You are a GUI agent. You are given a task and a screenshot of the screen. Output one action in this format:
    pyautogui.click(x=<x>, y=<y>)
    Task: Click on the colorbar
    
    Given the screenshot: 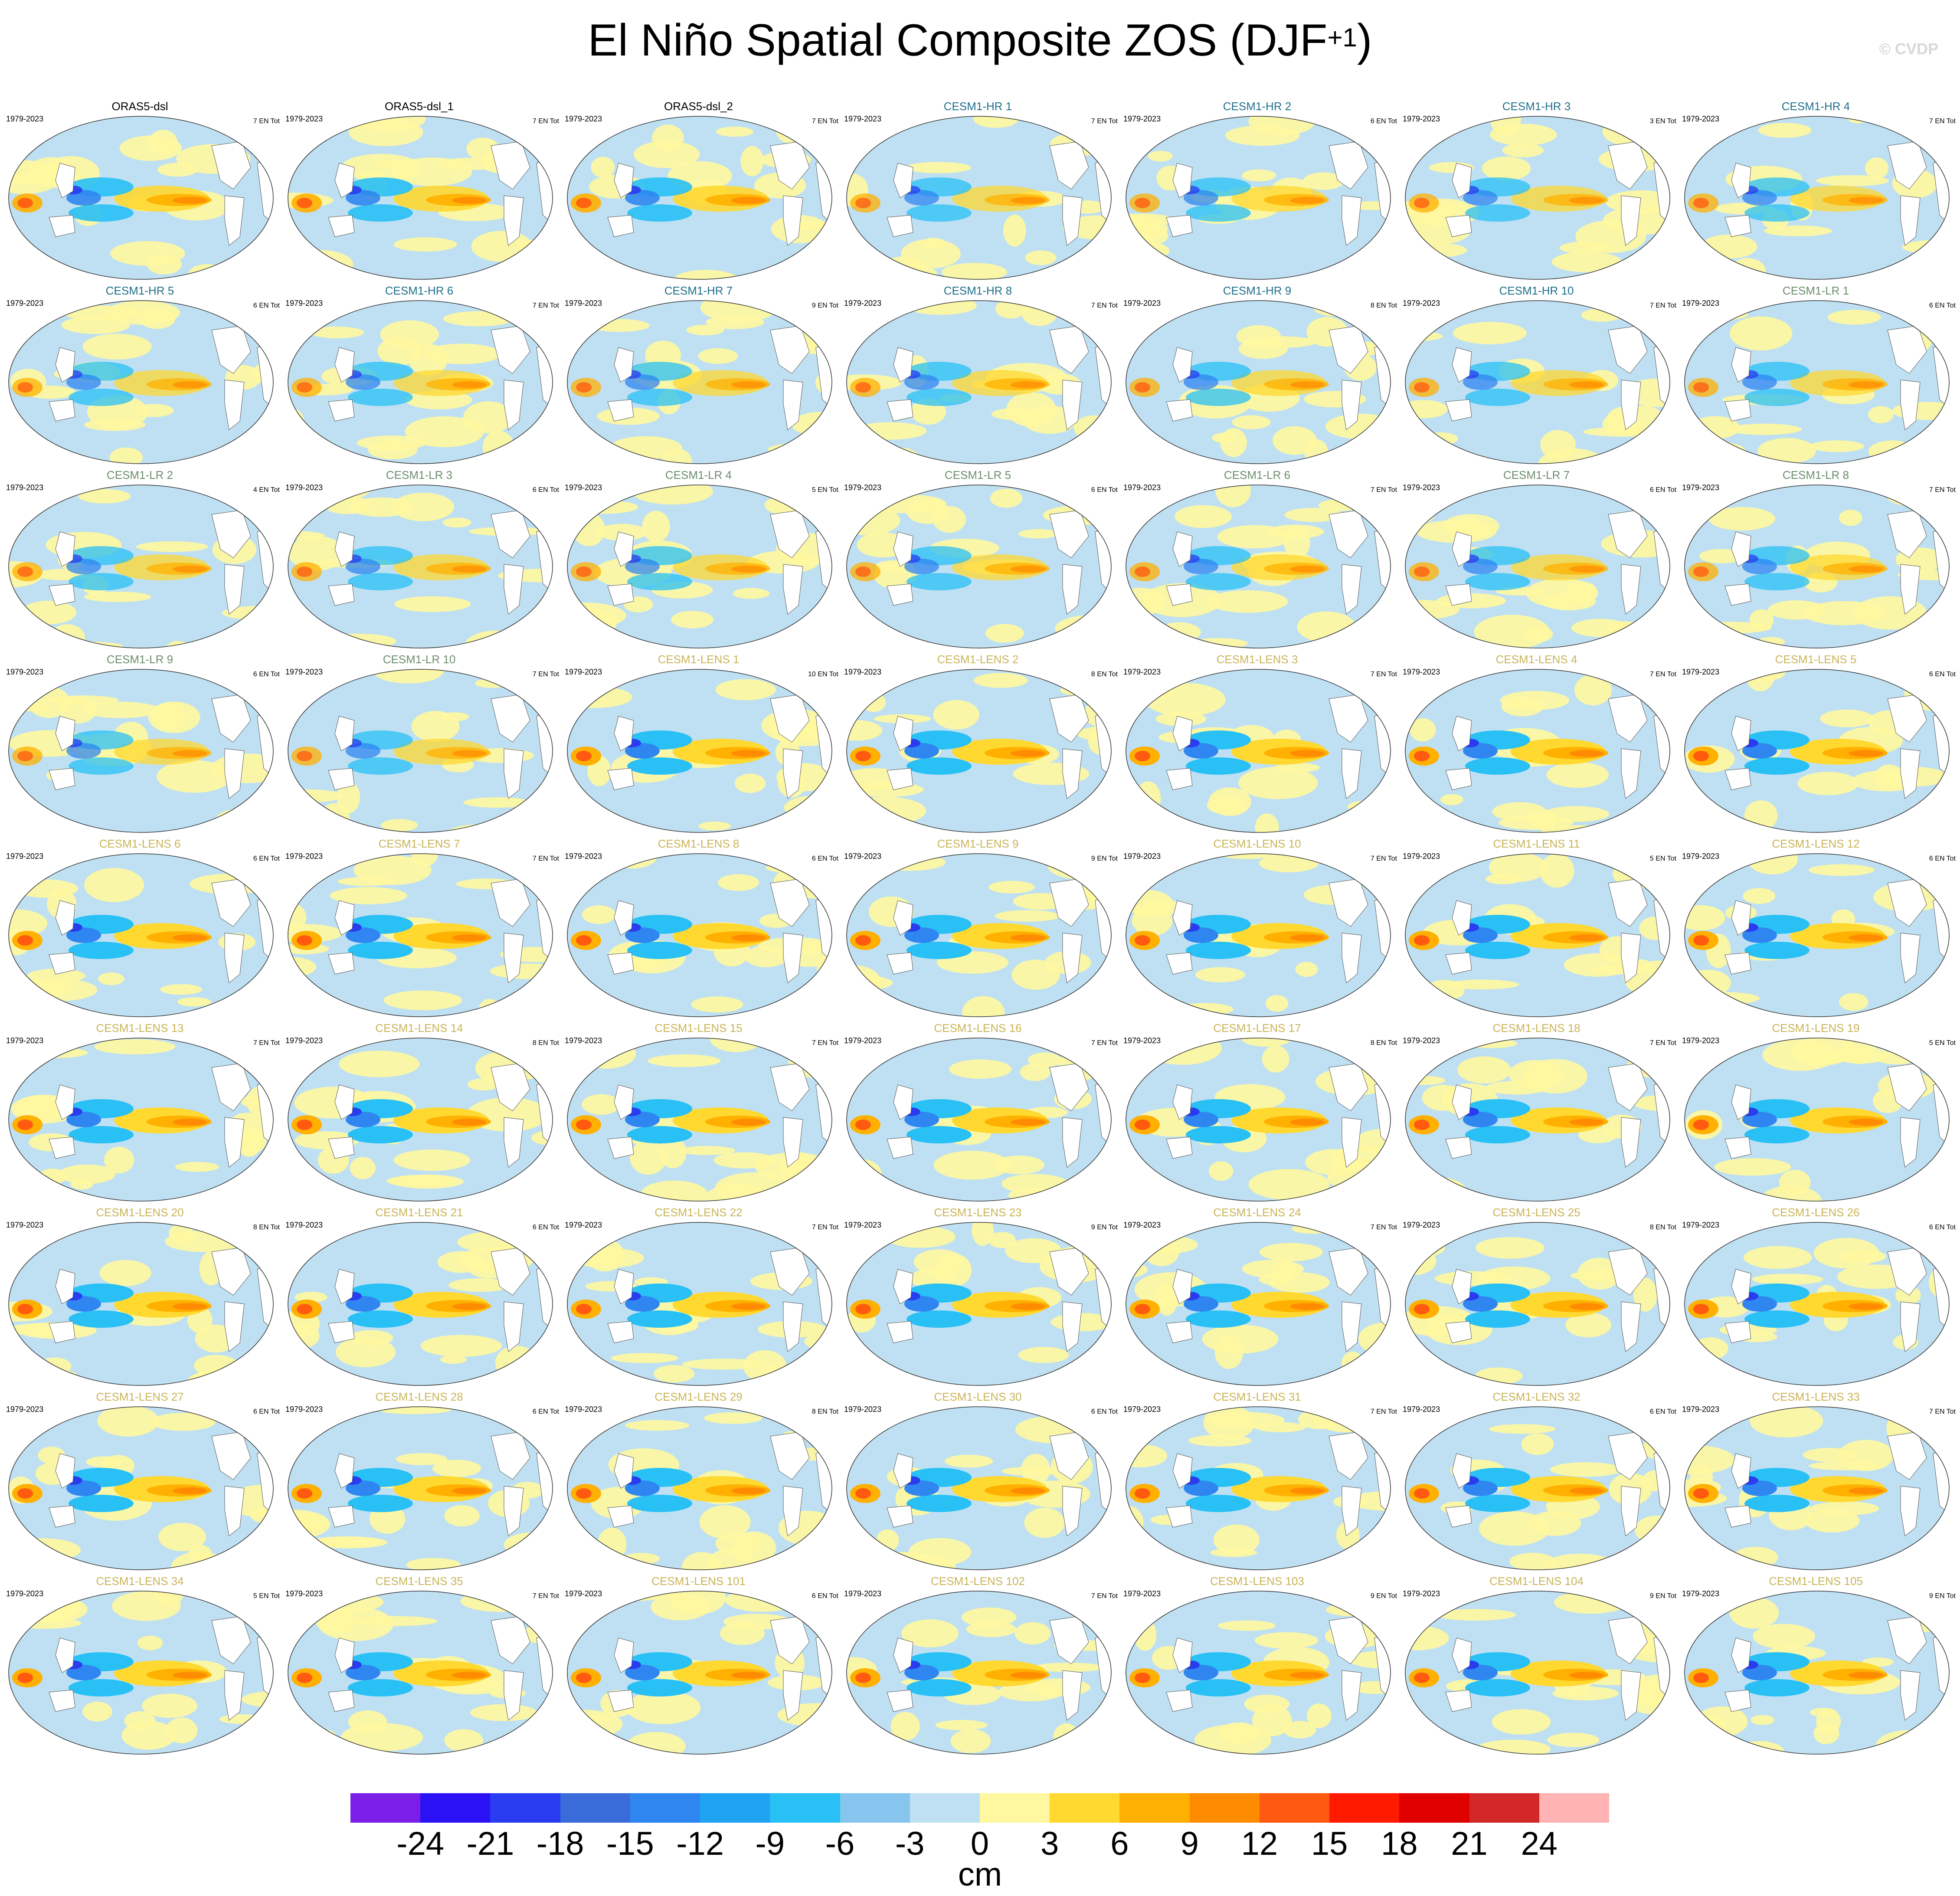 What is the action you would take?
    pyautogui.click(x=979, y=1808)
    